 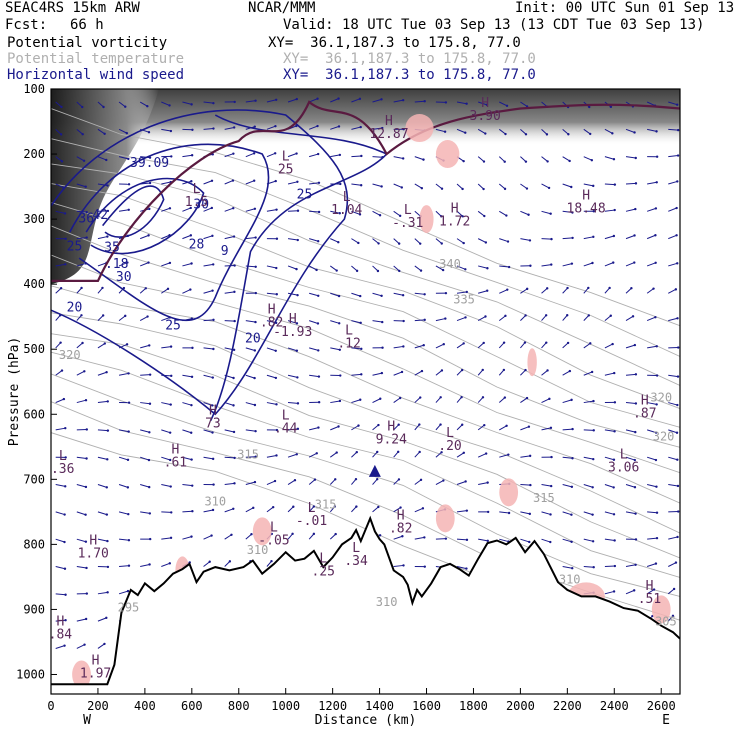 What do you see at coordinates (661, 706) in the screenshot?
I see `x-tick-label: 2600` at bounding box center [661, 706].